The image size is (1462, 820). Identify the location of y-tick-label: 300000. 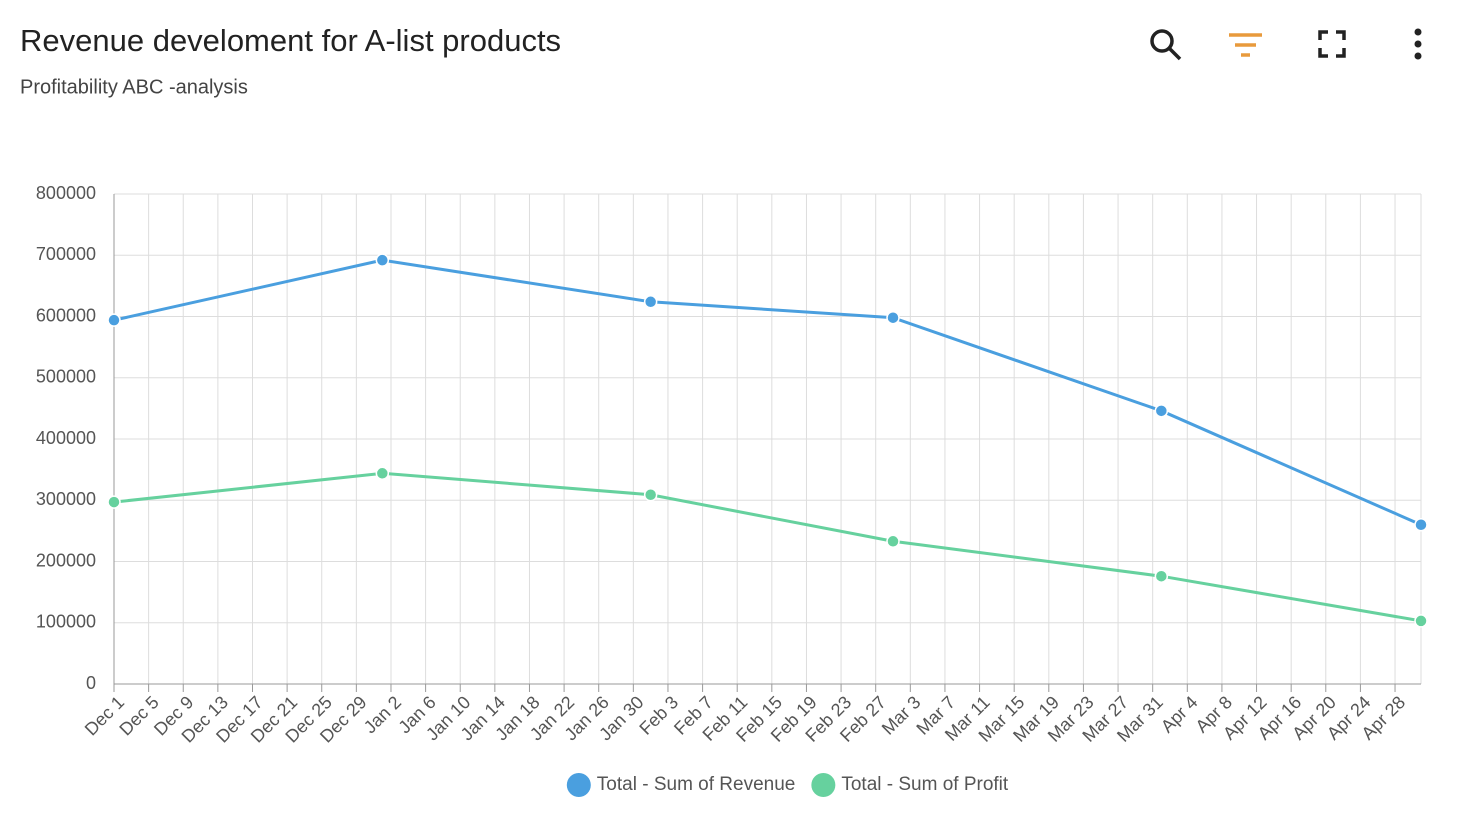
(66, 499).